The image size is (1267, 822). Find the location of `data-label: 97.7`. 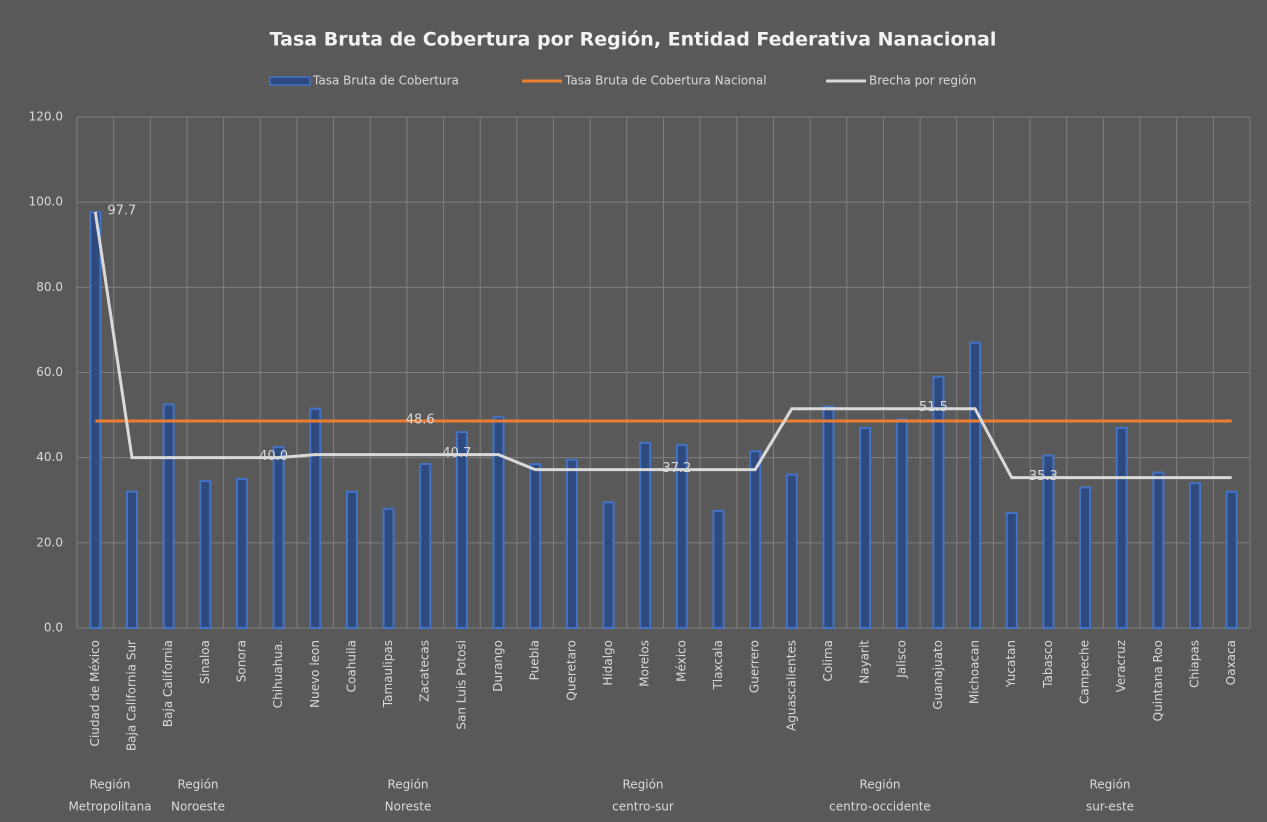

data-label: 97.7 is located at coordinates (121, 210).